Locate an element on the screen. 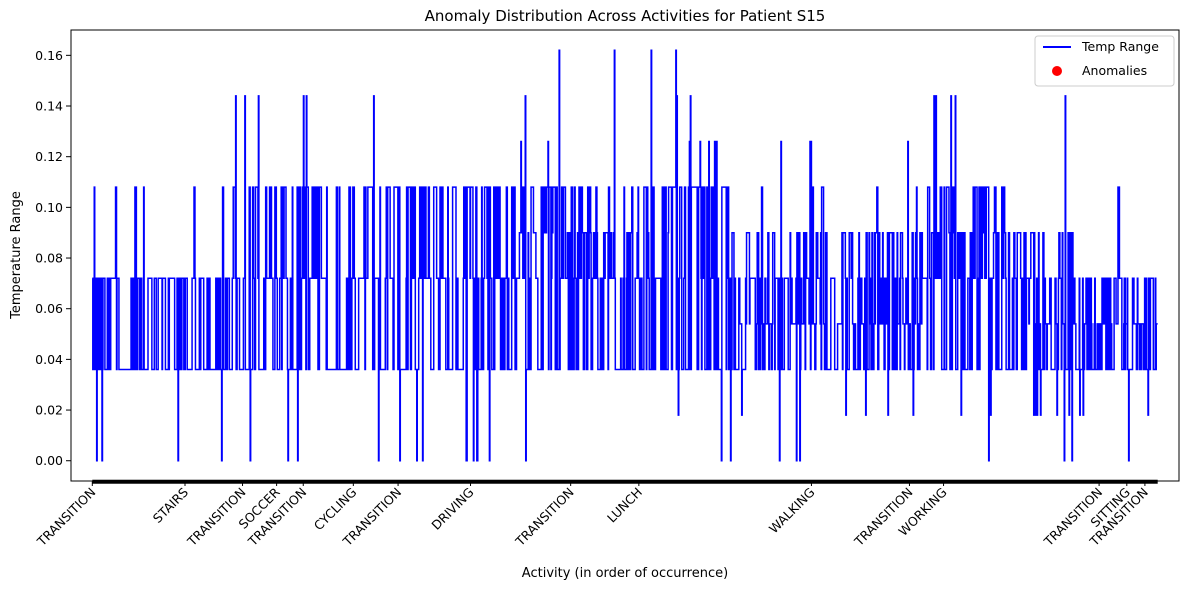 The width and height of the screenshot is (1189, 589). y-tick-label: 0.12 is located at coordinates (49, 156).